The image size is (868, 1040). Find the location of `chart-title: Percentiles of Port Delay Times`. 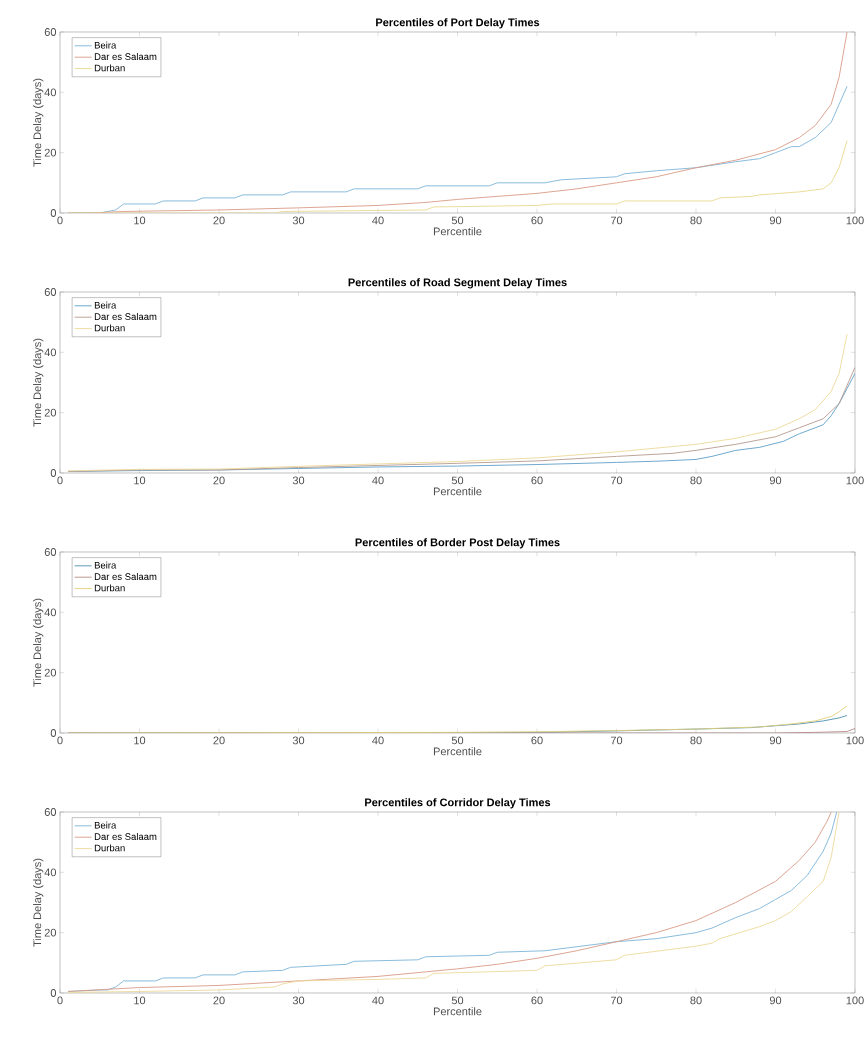

chart-title: Percentiles of Port Delay Times is located at coordinates (458, 23).